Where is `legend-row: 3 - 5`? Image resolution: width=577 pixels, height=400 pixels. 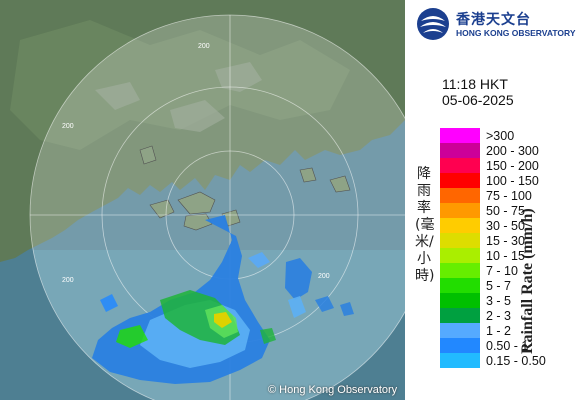
legend-row: 3 - 5 is located at coordinates (504, 300).